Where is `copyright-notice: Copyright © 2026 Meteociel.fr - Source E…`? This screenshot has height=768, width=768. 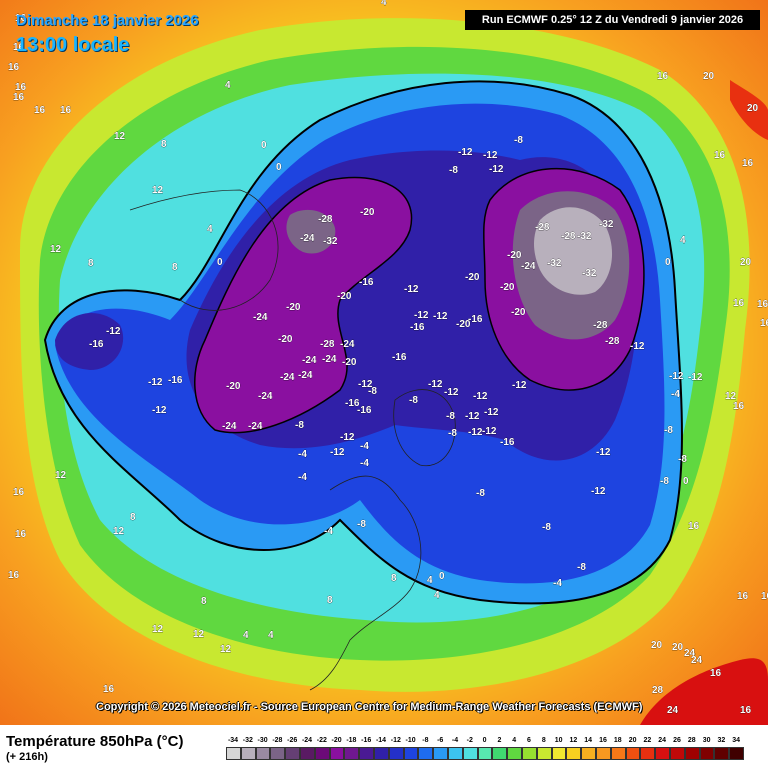
copyright-notice: Copyright © 2026 Meteociel.fr - Source E… is located at coordinates (369, 707).